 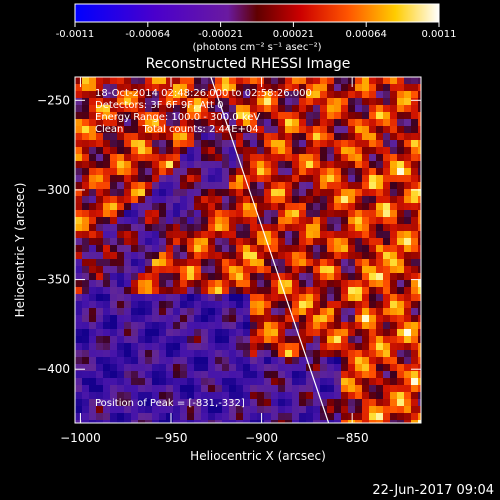 What do you see at coordinates (53, 369) in the screenshot?
I see `y-tick-label: −400` at bounding box center [53, 369].